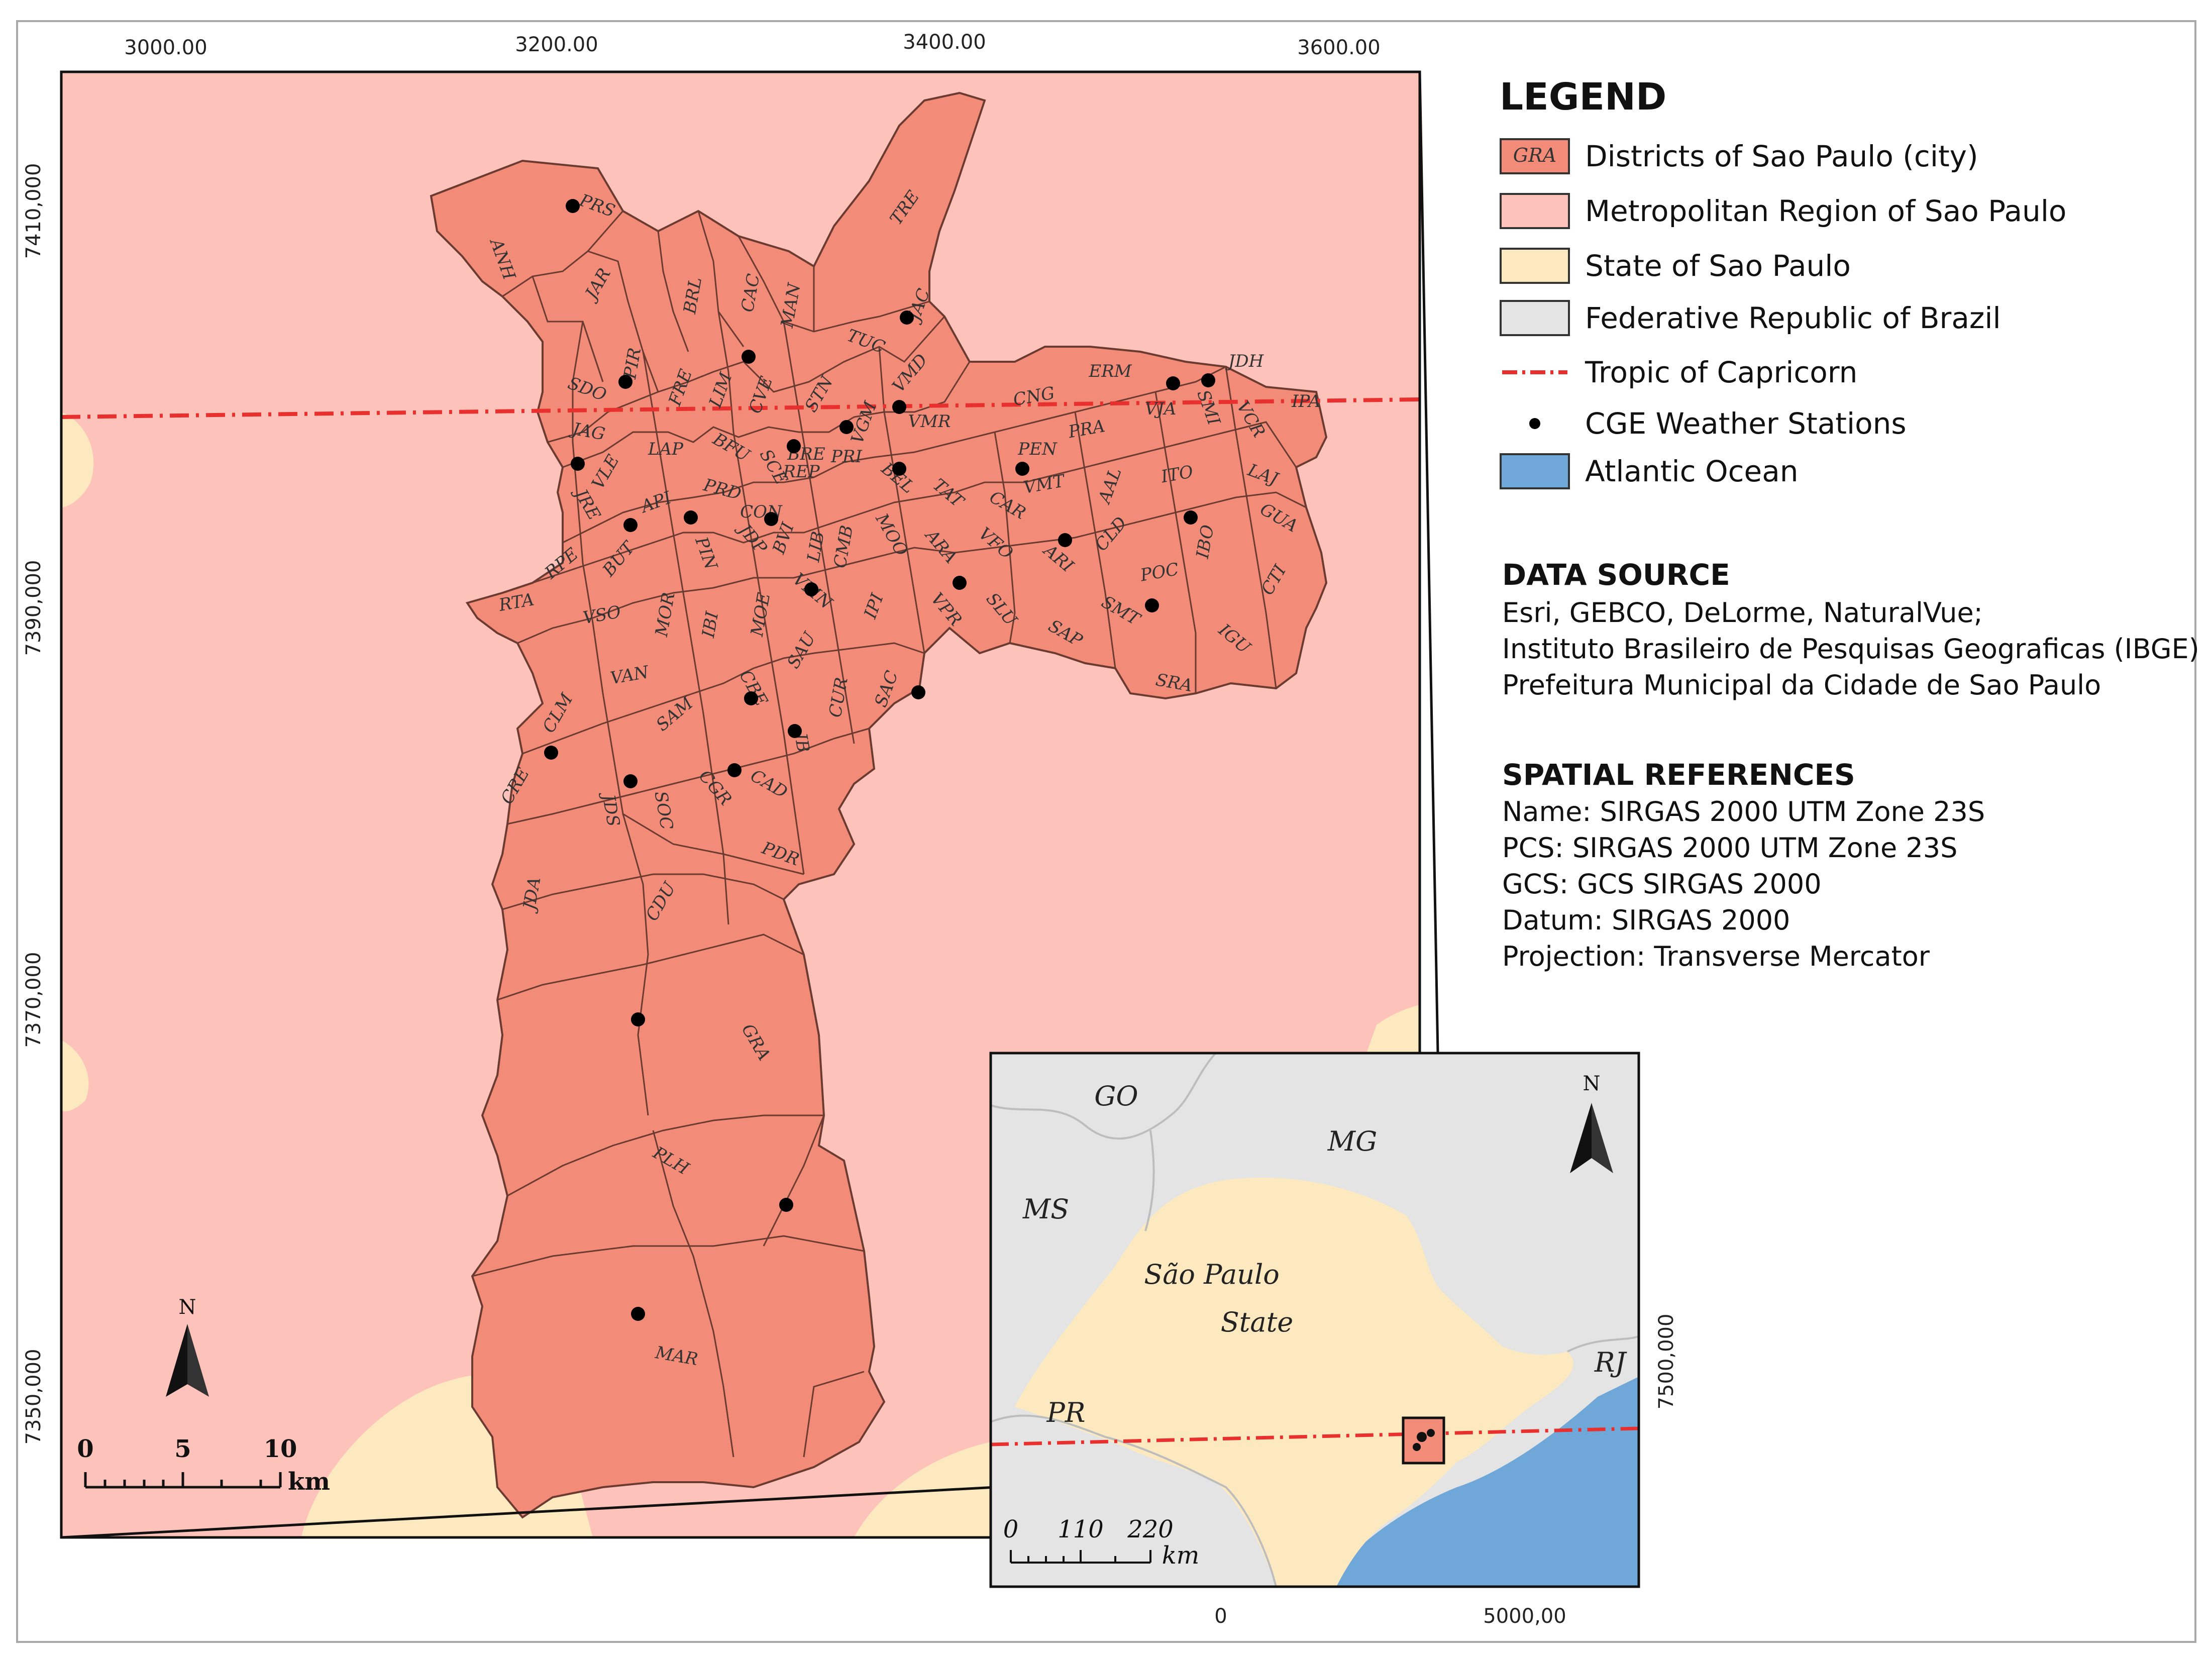  What do you see at coordinates (1611, 1362) in the screenshot?
I see `state-label-rj: RJ` at bounding box center [1611, 1362].